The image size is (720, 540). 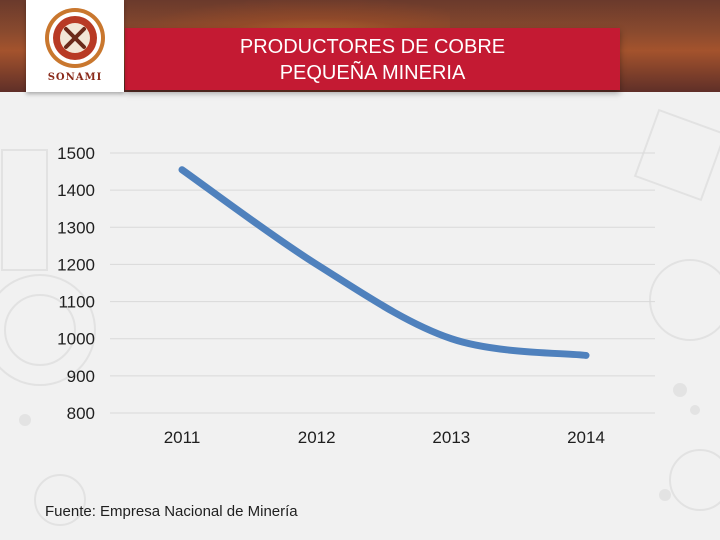 What do you see at coordinates (76, 283) in the screenshot?
I see `y-axis-ticks: 1500 1400 1300 1200 1100 1000 900 800` at bounding box center [76, 283].